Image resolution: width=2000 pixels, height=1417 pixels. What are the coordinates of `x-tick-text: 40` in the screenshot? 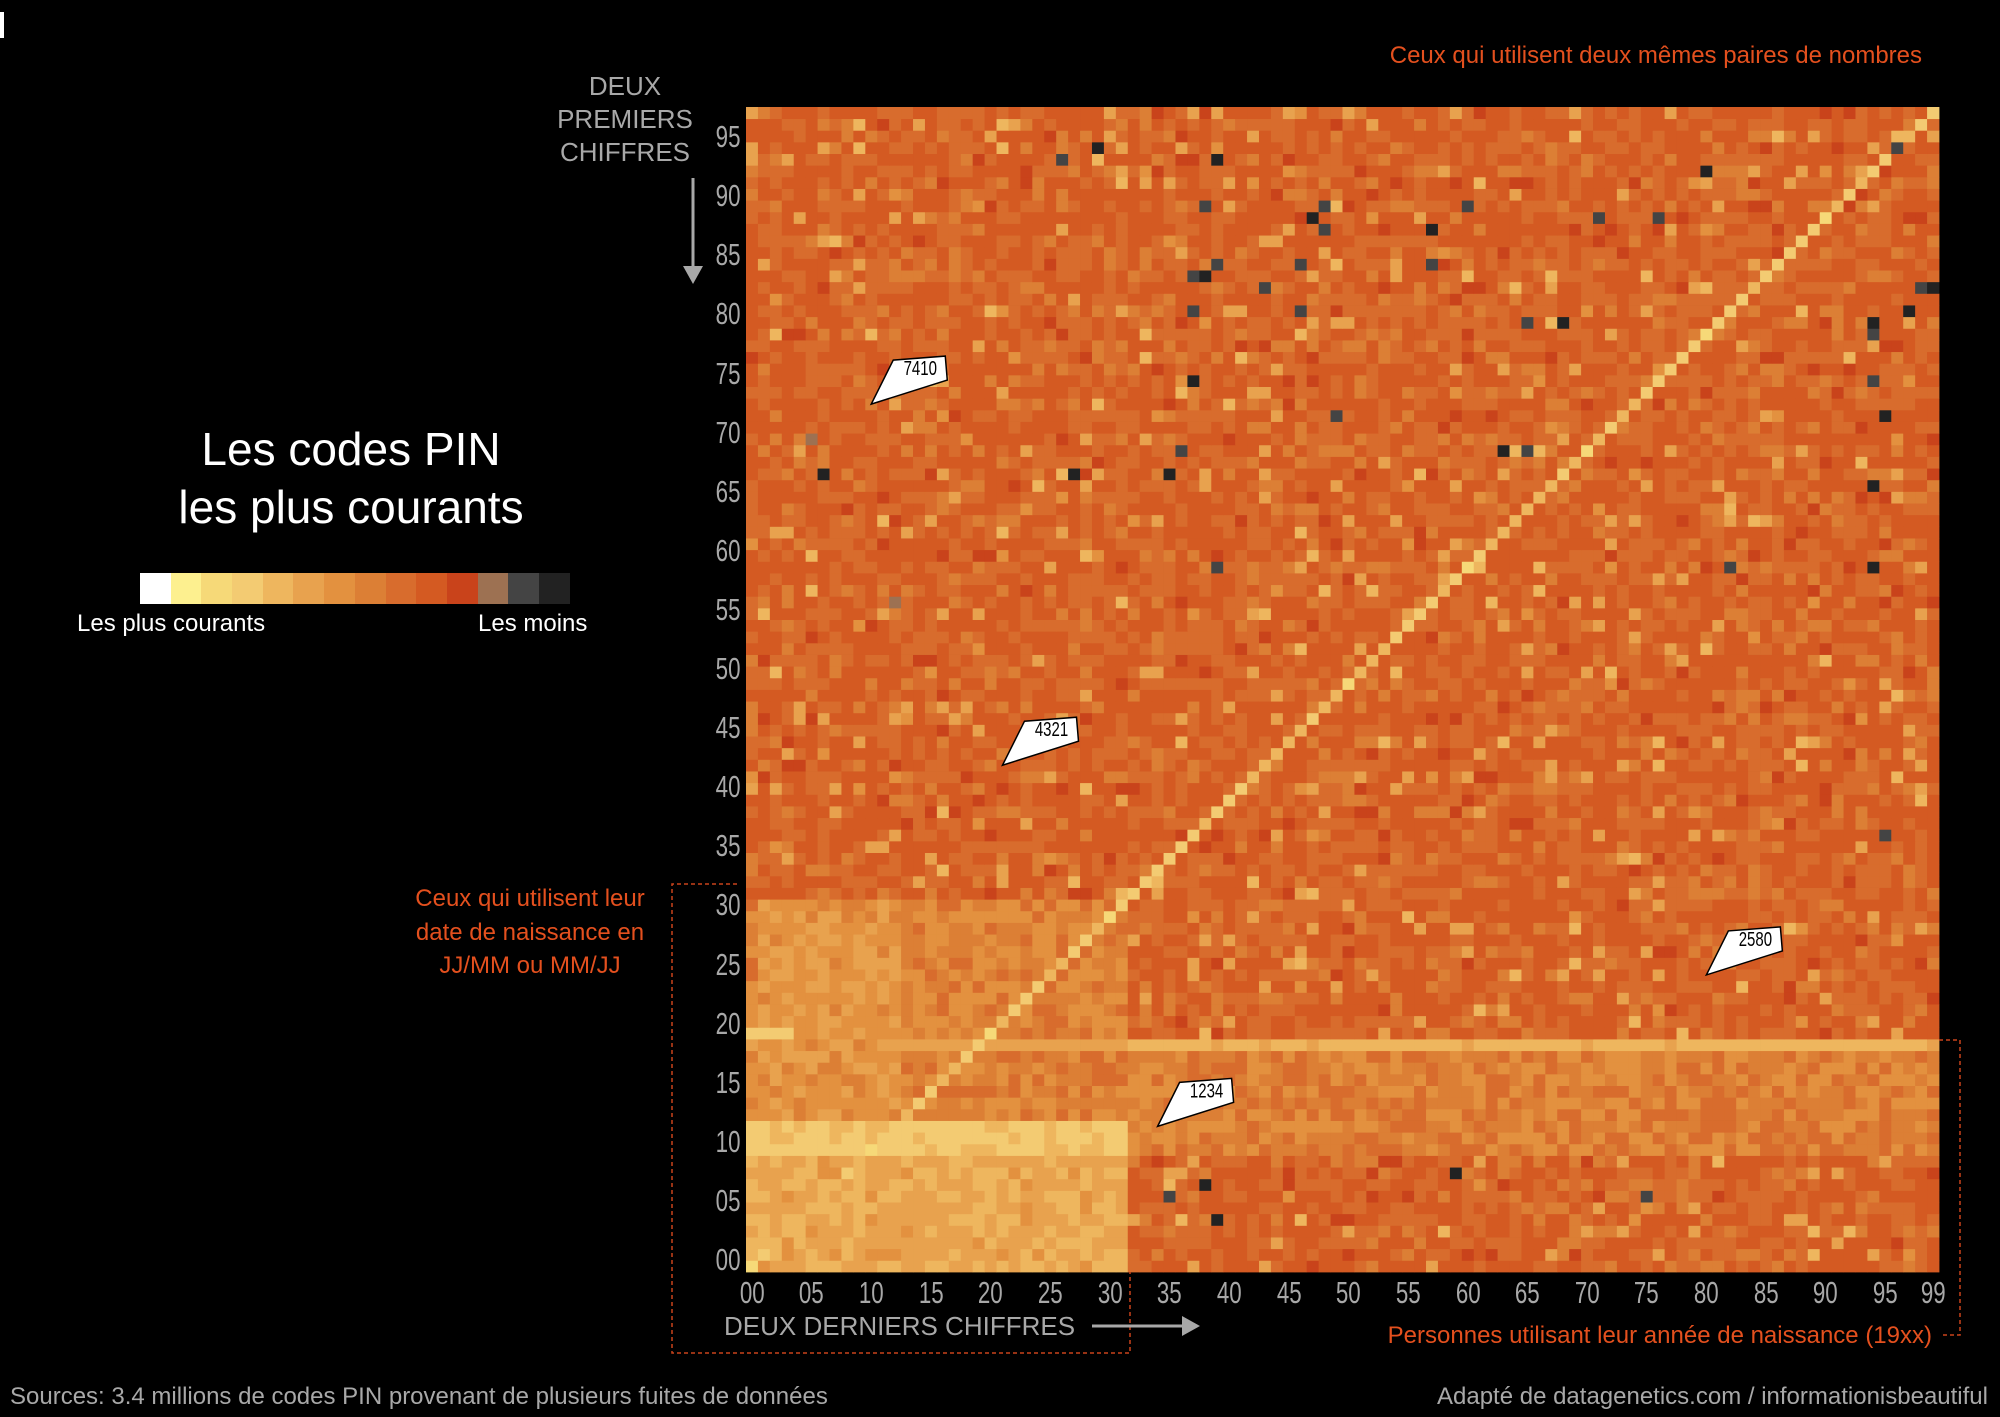 It's located at (1229, 1292).